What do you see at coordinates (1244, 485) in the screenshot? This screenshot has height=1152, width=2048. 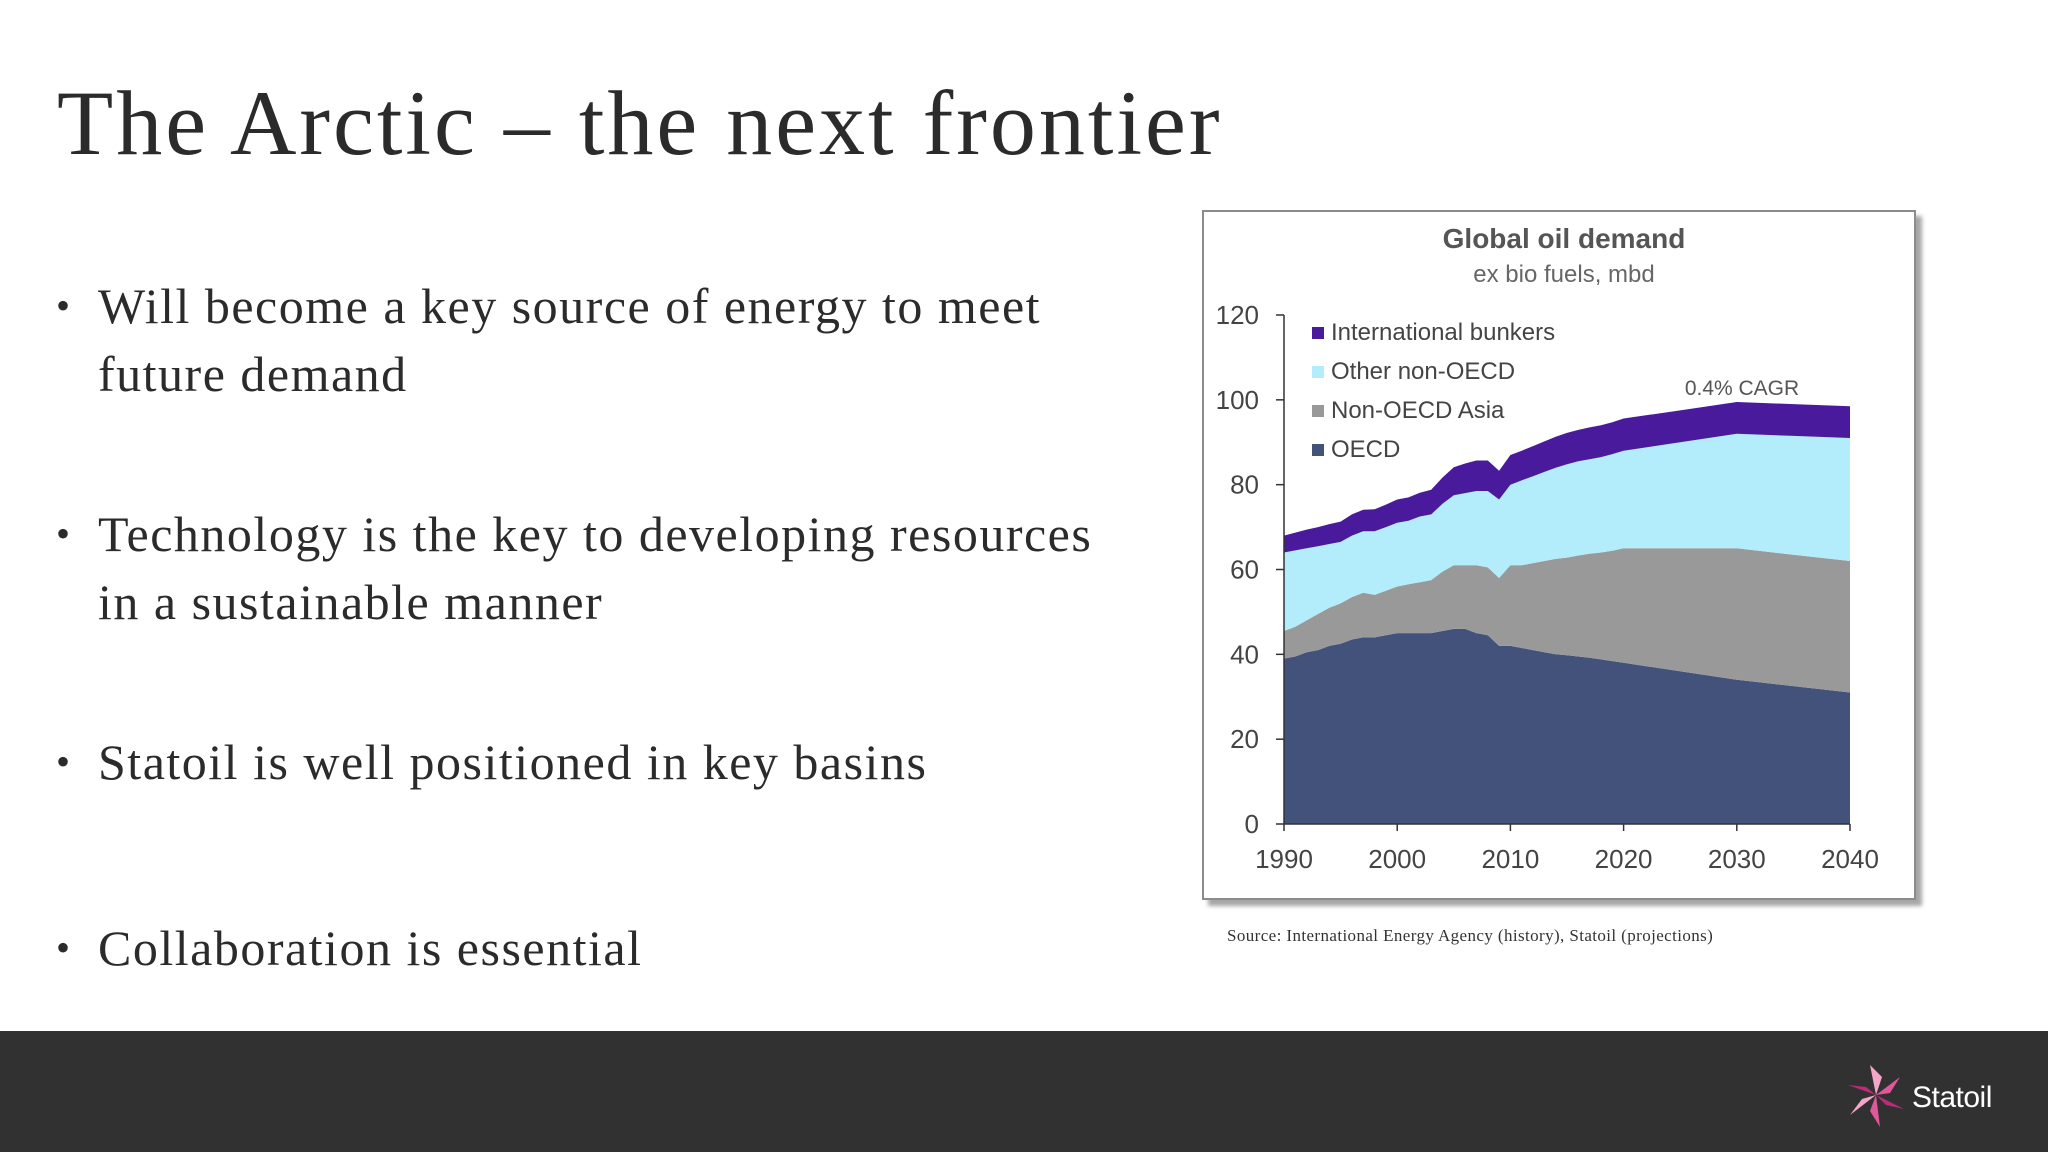 I see `y-tick-label: 80` at bounding box center [1244, 485].